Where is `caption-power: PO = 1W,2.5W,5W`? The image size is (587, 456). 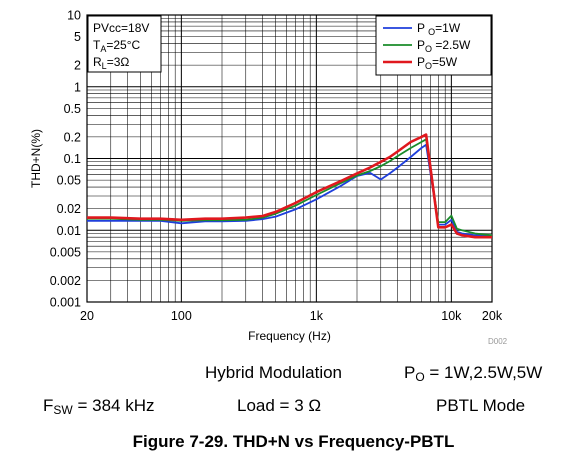 caption-power: PO = 1W,2.5W,5W is located at coordinates (473, 373).